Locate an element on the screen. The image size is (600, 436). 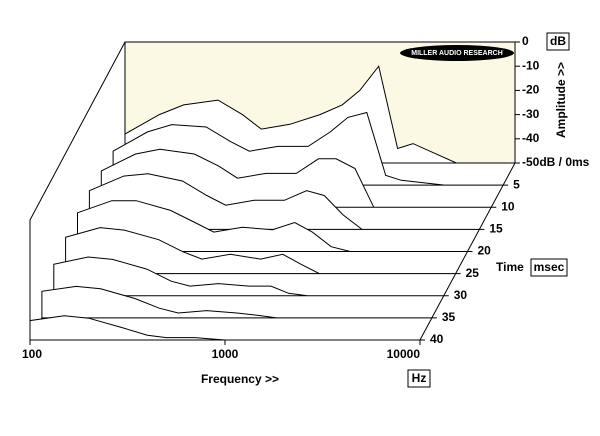
x-unit: Hz is located at coordinates (419, 378).